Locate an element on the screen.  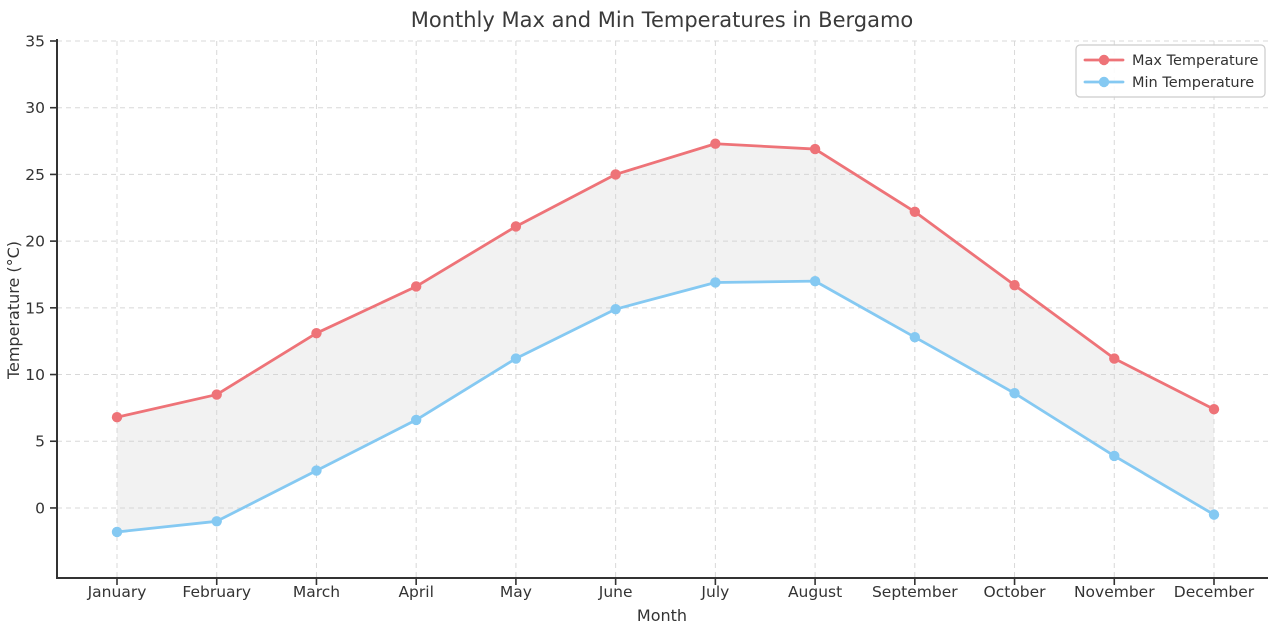
y-tick-label: 30 is located at coordinates (35, 108).